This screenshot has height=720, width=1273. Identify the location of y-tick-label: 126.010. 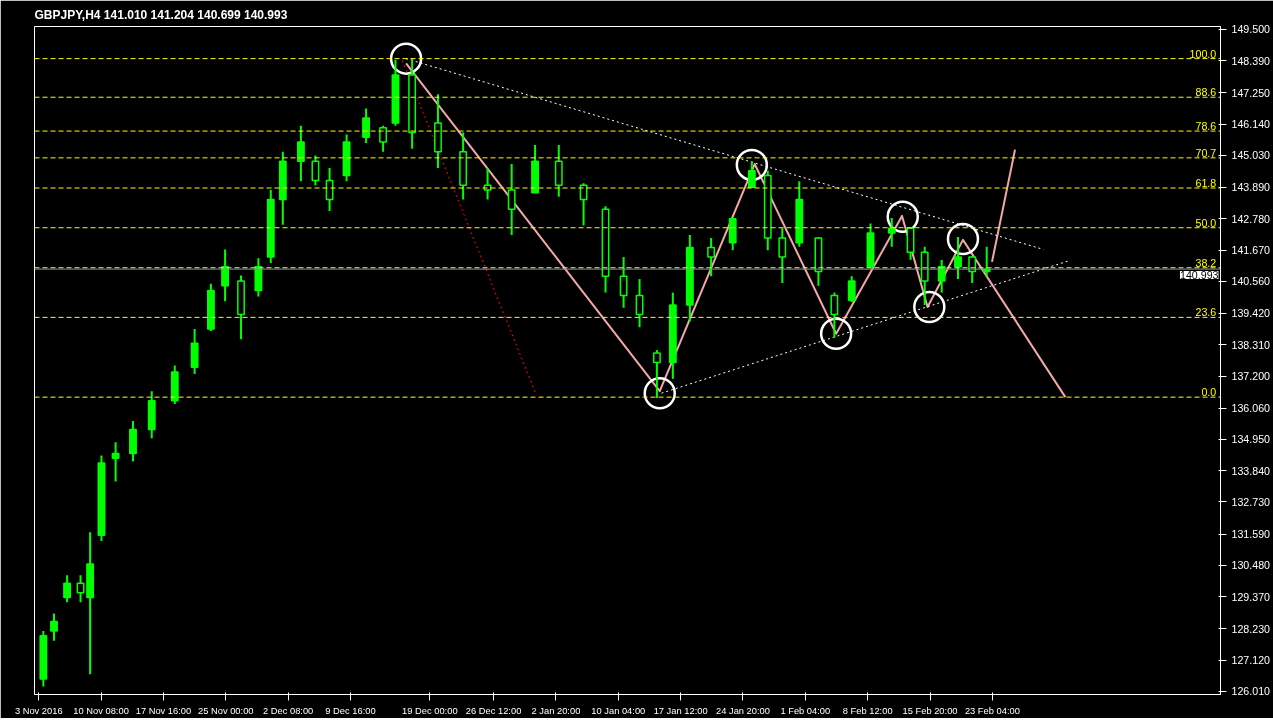
(1251, 691).